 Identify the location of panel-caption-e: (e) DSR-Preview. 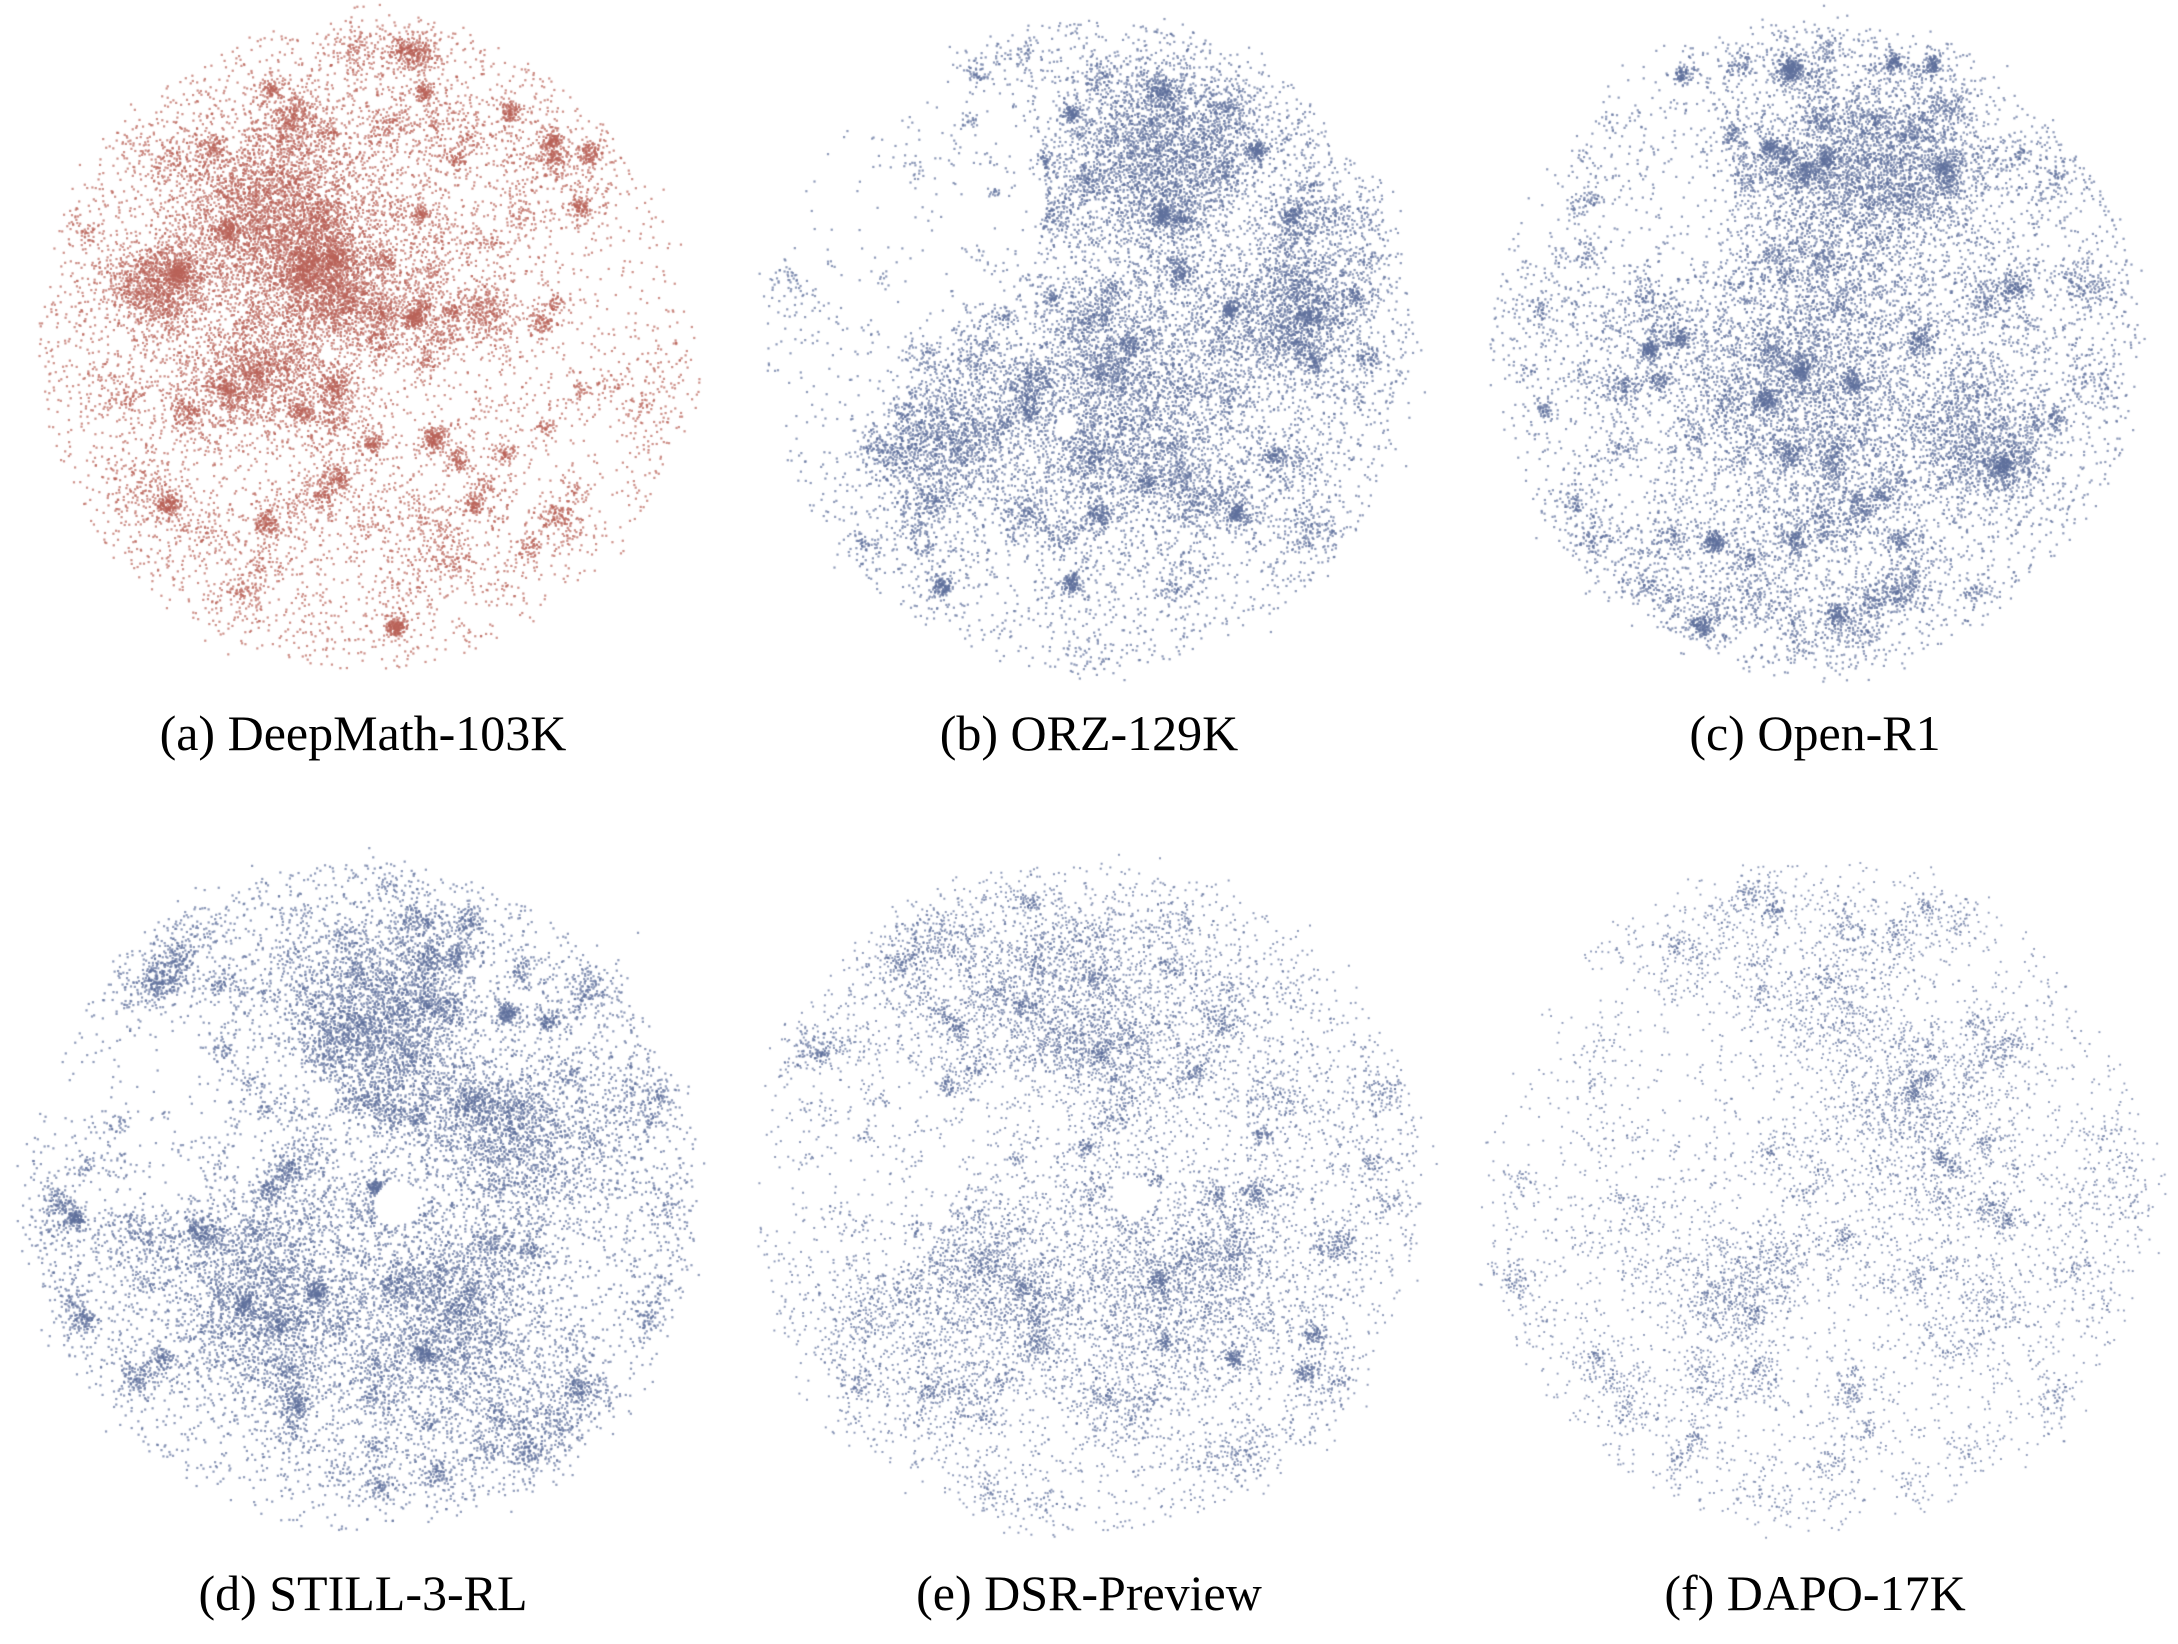
(1089, 1593).